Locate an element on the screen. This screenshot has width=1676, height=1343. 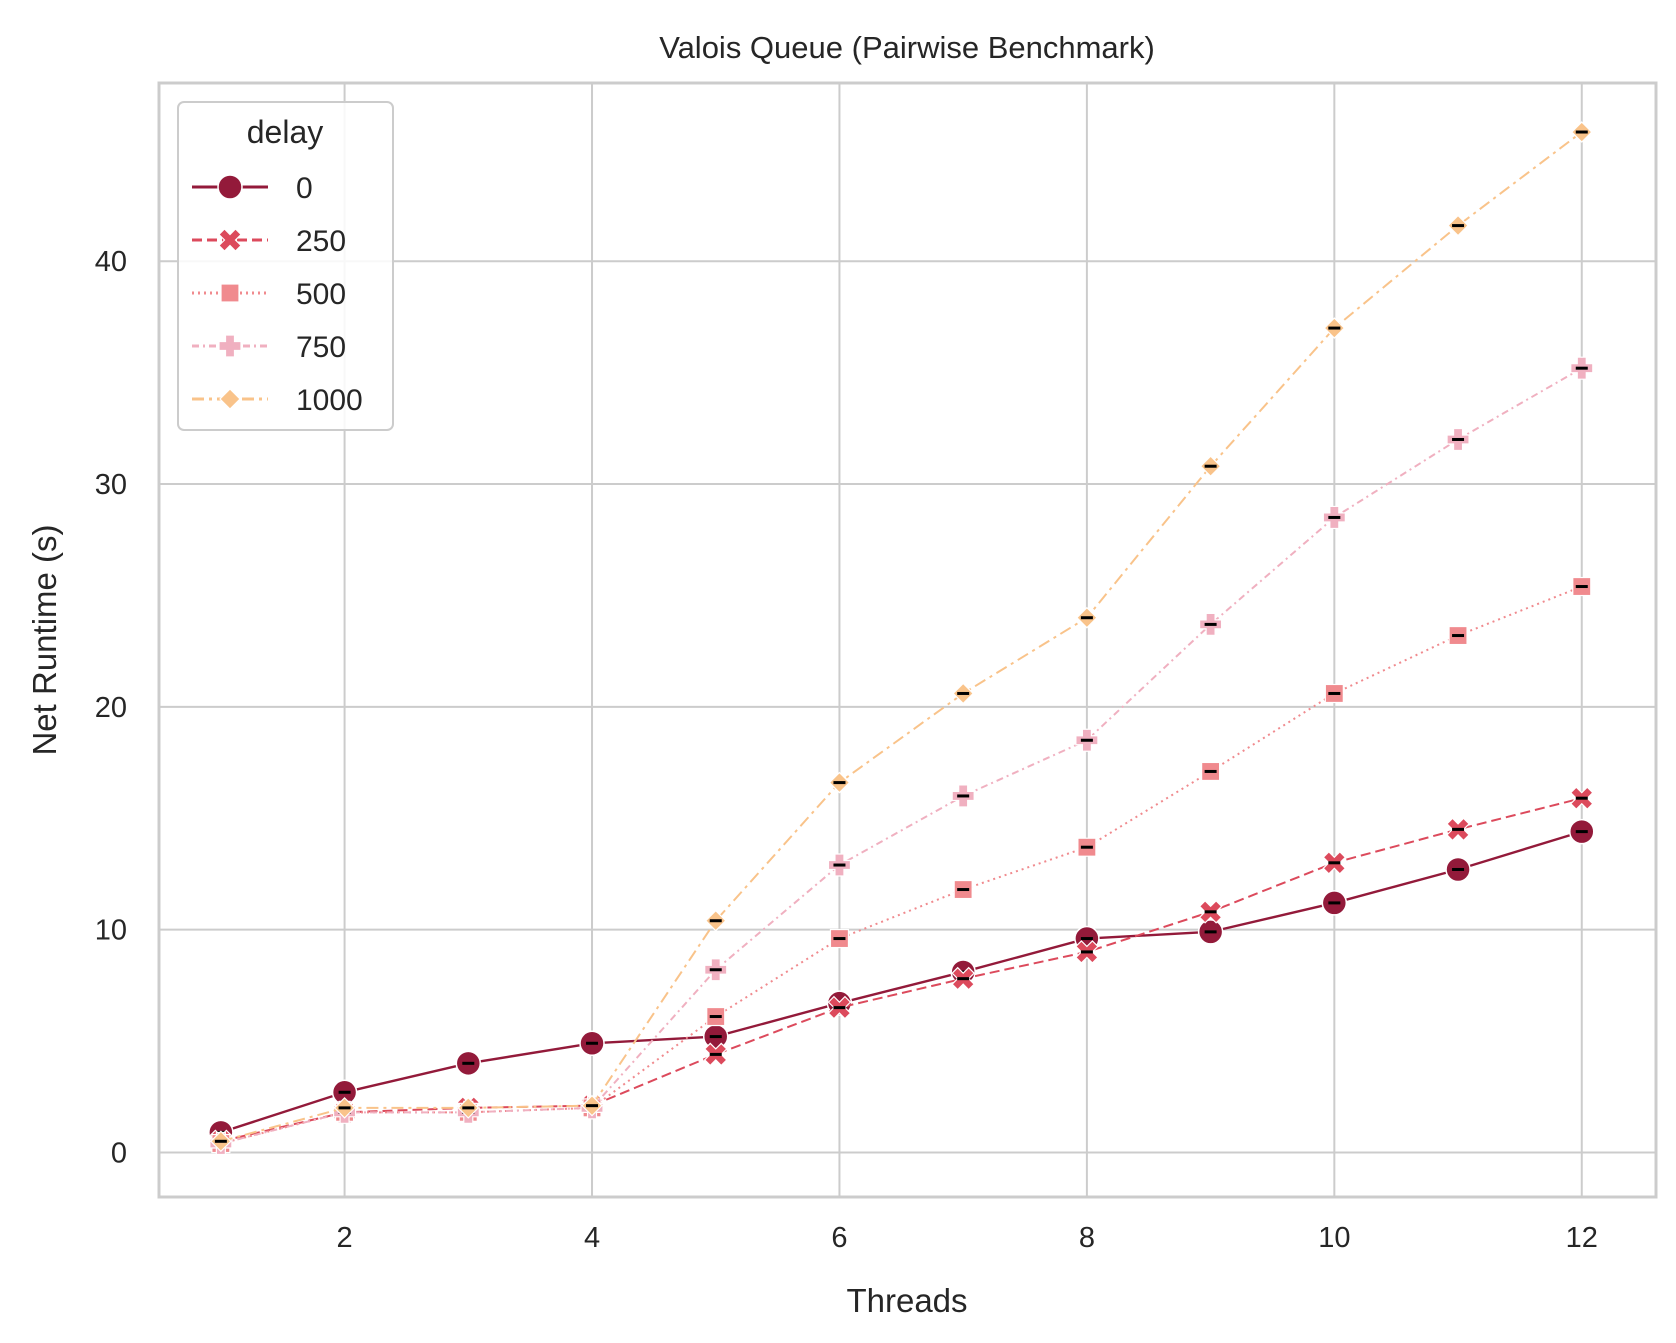
y-tick-label: 30 is located at coordinates (111, 485).